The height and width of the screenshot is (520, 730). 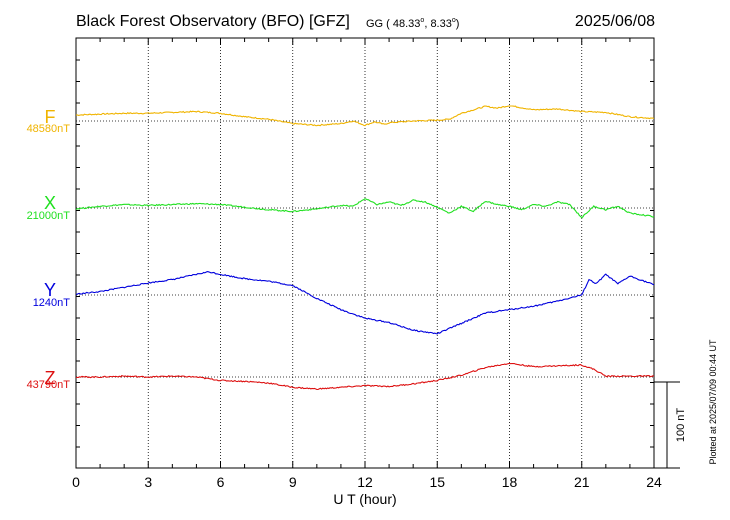 What do you see at coordinates (437, 482) in the screenshot?
I see `x-tick-label: 15` at bounding box center [437, 482].